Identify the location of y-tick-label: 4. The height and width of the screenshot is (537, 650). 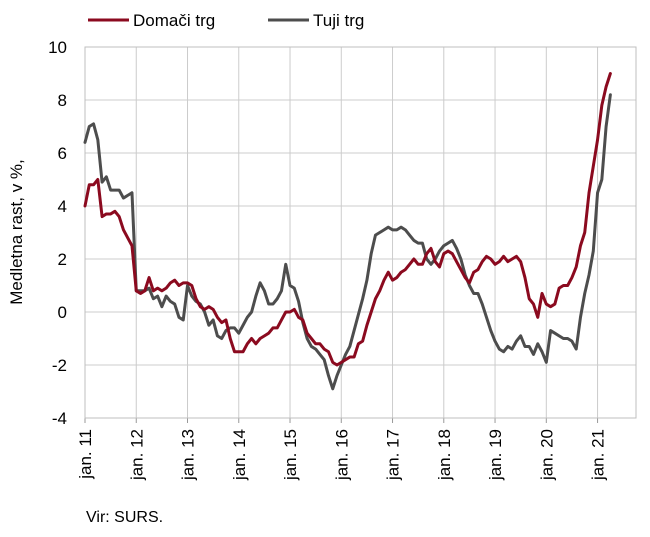
(62, 206).